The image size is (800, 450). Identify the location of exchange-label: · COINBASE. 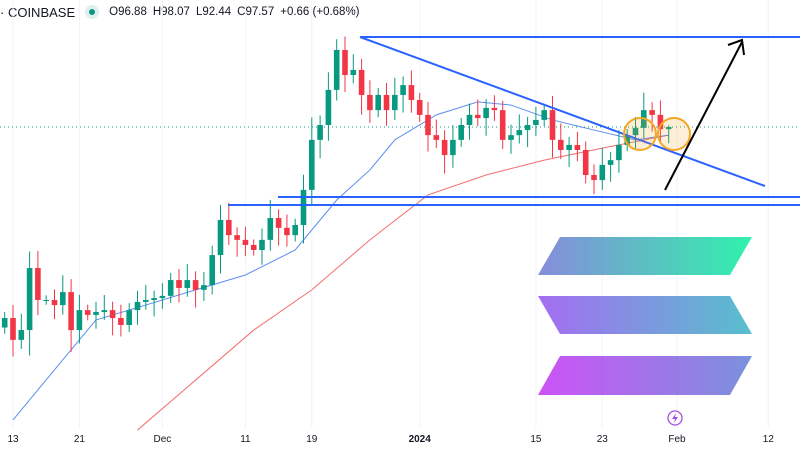
(38, 12).